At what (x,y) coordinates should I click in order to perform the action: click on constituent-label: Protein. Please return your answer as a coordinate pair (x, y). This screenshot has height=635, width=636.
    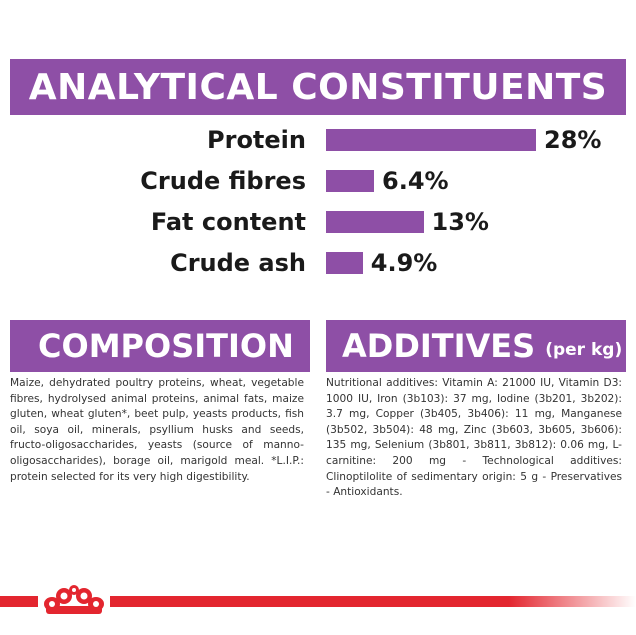
    Looking at the image, I should click on (256, 140).